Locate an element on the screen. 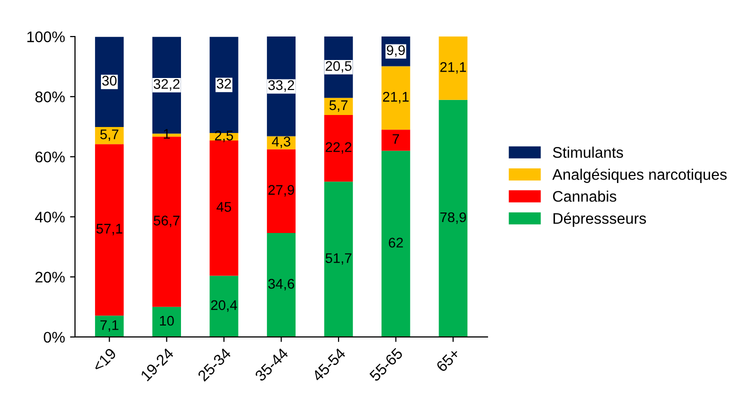 The width and height of the screenshot is (750, 406). data-label: 20,5 is located at coordinates (339, 67).